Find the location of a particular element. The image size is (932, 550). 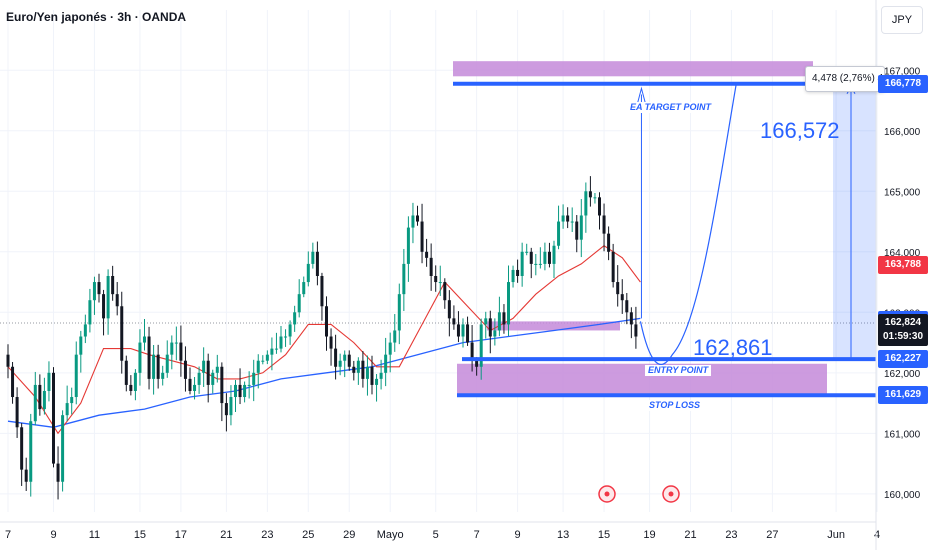

x-tick-label: 29 is located at coordinates (349, 535).